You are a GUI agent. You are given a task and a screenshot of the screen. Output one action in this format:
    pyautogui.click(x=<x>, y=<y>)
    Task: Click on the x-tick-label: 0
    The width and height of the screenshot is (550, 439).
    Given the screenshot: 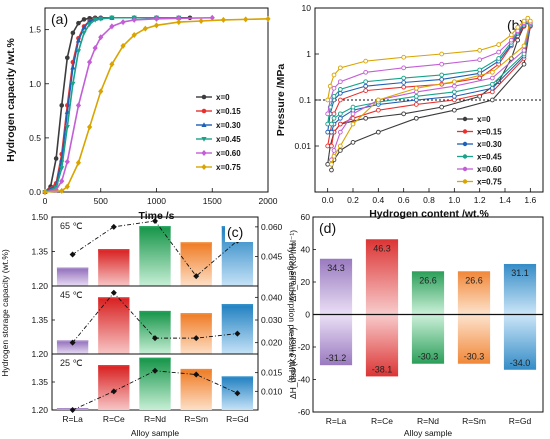 What is the action you would take?
    pyautogui.click(x=45, y=201)
    